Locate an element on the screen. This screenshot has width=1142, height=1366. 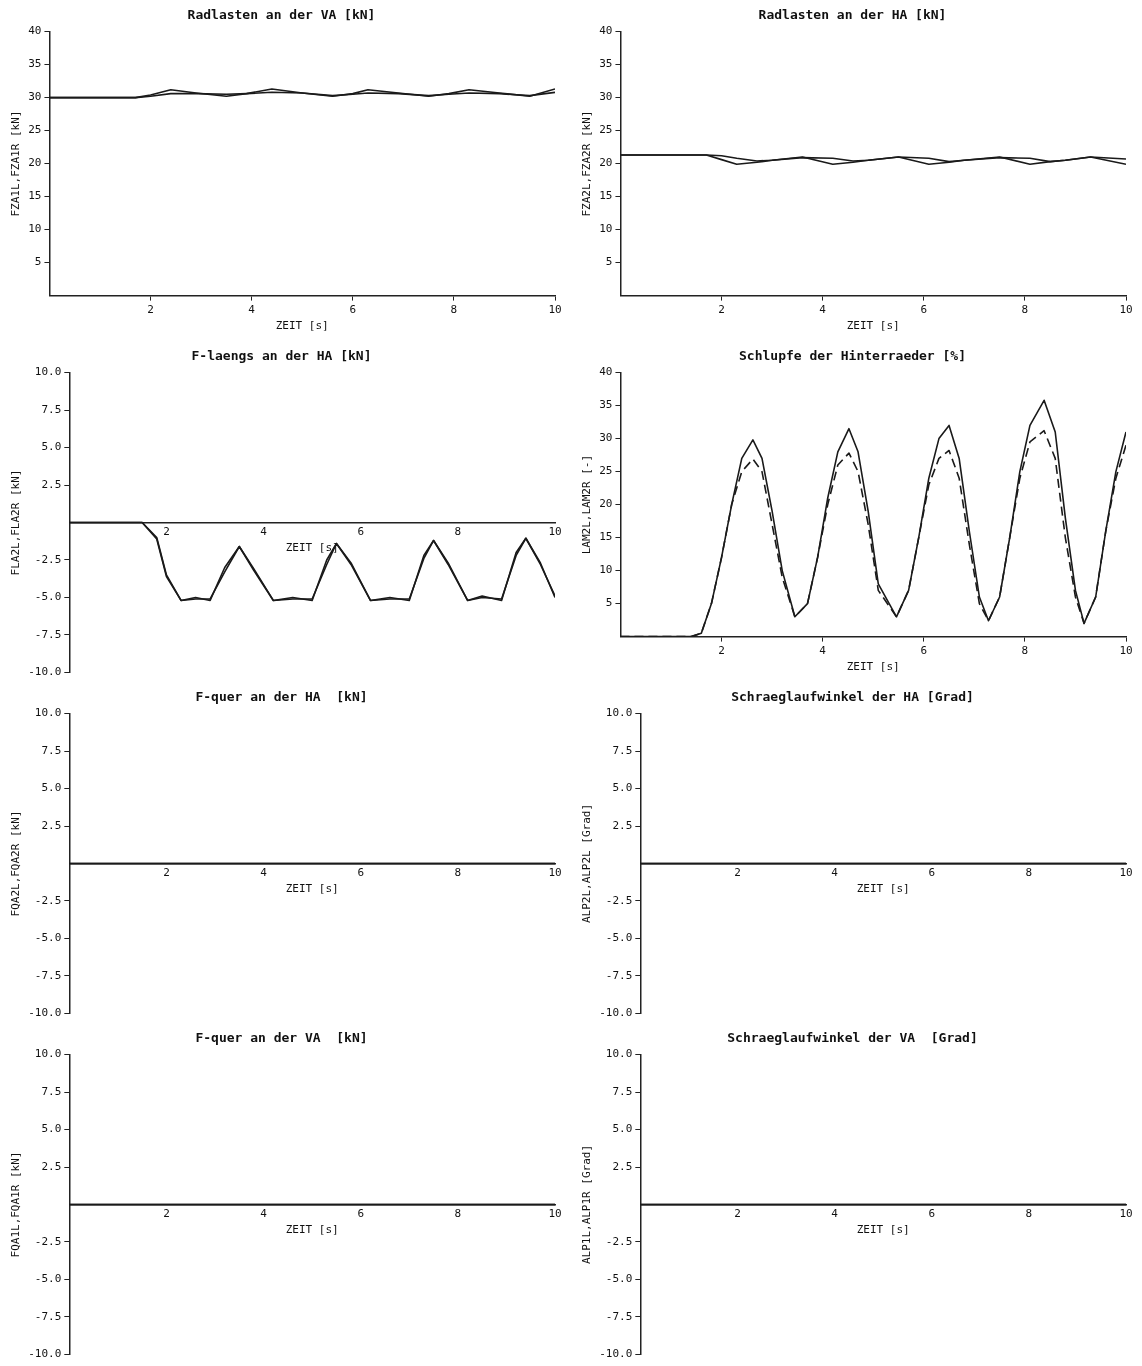
y-axis-title: FQA1L,FQA1R [kN] is located at coordinates (16, 1204).